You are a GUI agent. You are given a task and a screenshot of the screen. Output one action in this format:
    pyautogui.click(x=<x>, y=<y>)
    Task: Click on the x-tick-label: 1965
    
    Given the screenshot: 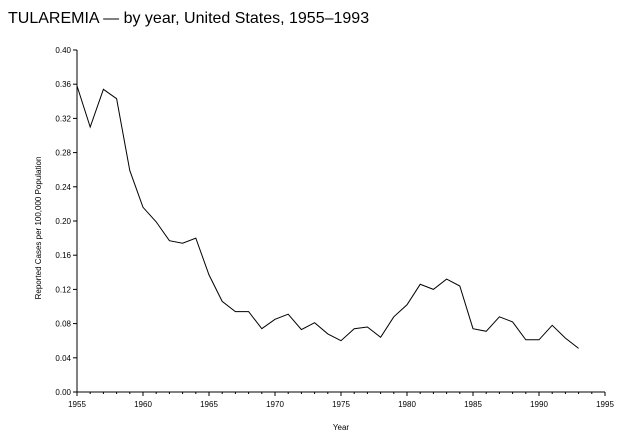 What is the action you would take?
    pyautogui.click(x=209, y=404)
    